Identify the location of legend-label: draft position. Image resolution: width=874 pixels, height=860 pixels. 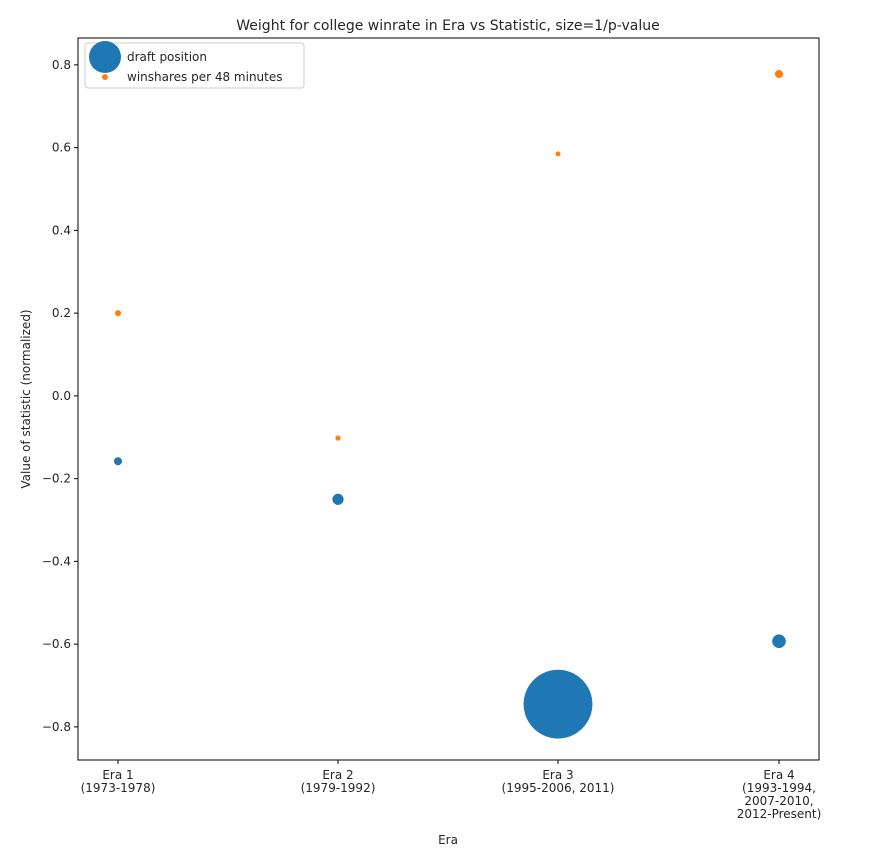
(167, 57).